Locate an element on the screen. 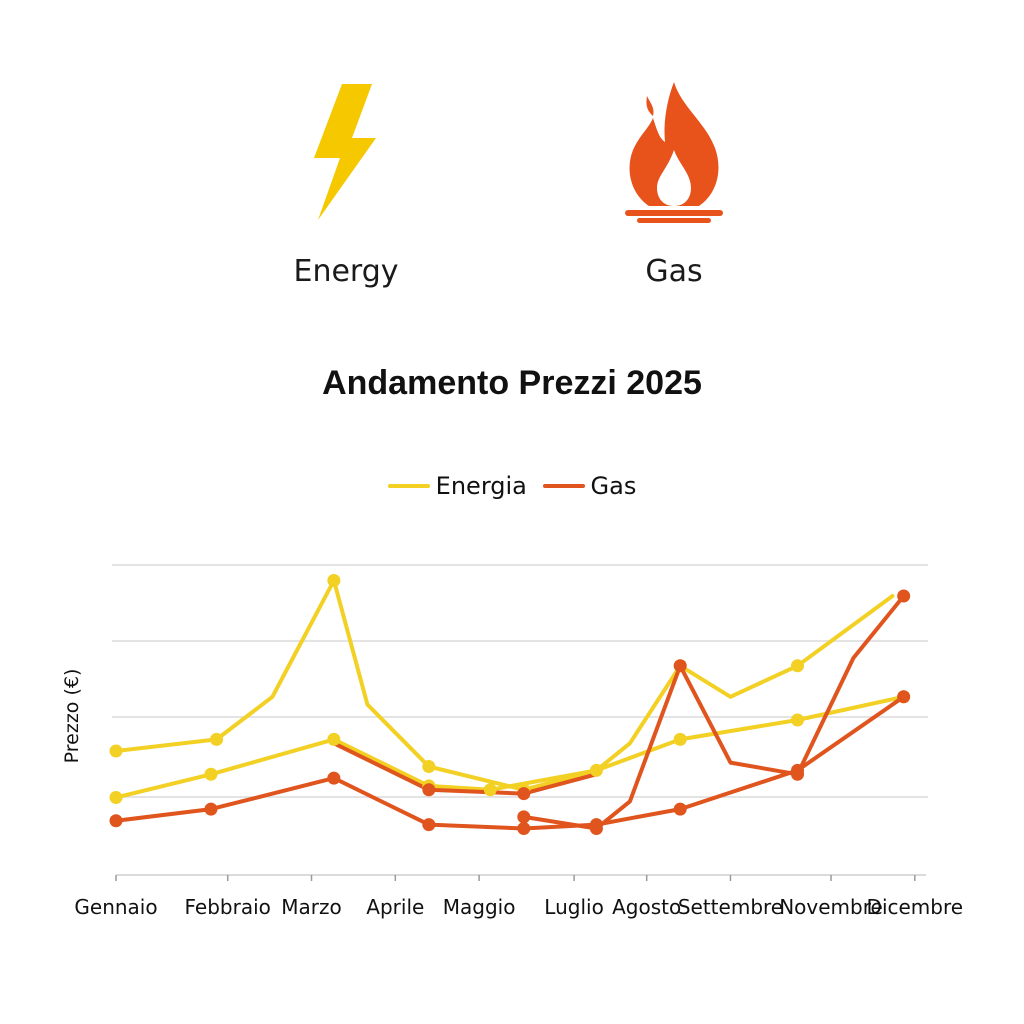  gas-block: Gas is located at coordinates (674, 183).